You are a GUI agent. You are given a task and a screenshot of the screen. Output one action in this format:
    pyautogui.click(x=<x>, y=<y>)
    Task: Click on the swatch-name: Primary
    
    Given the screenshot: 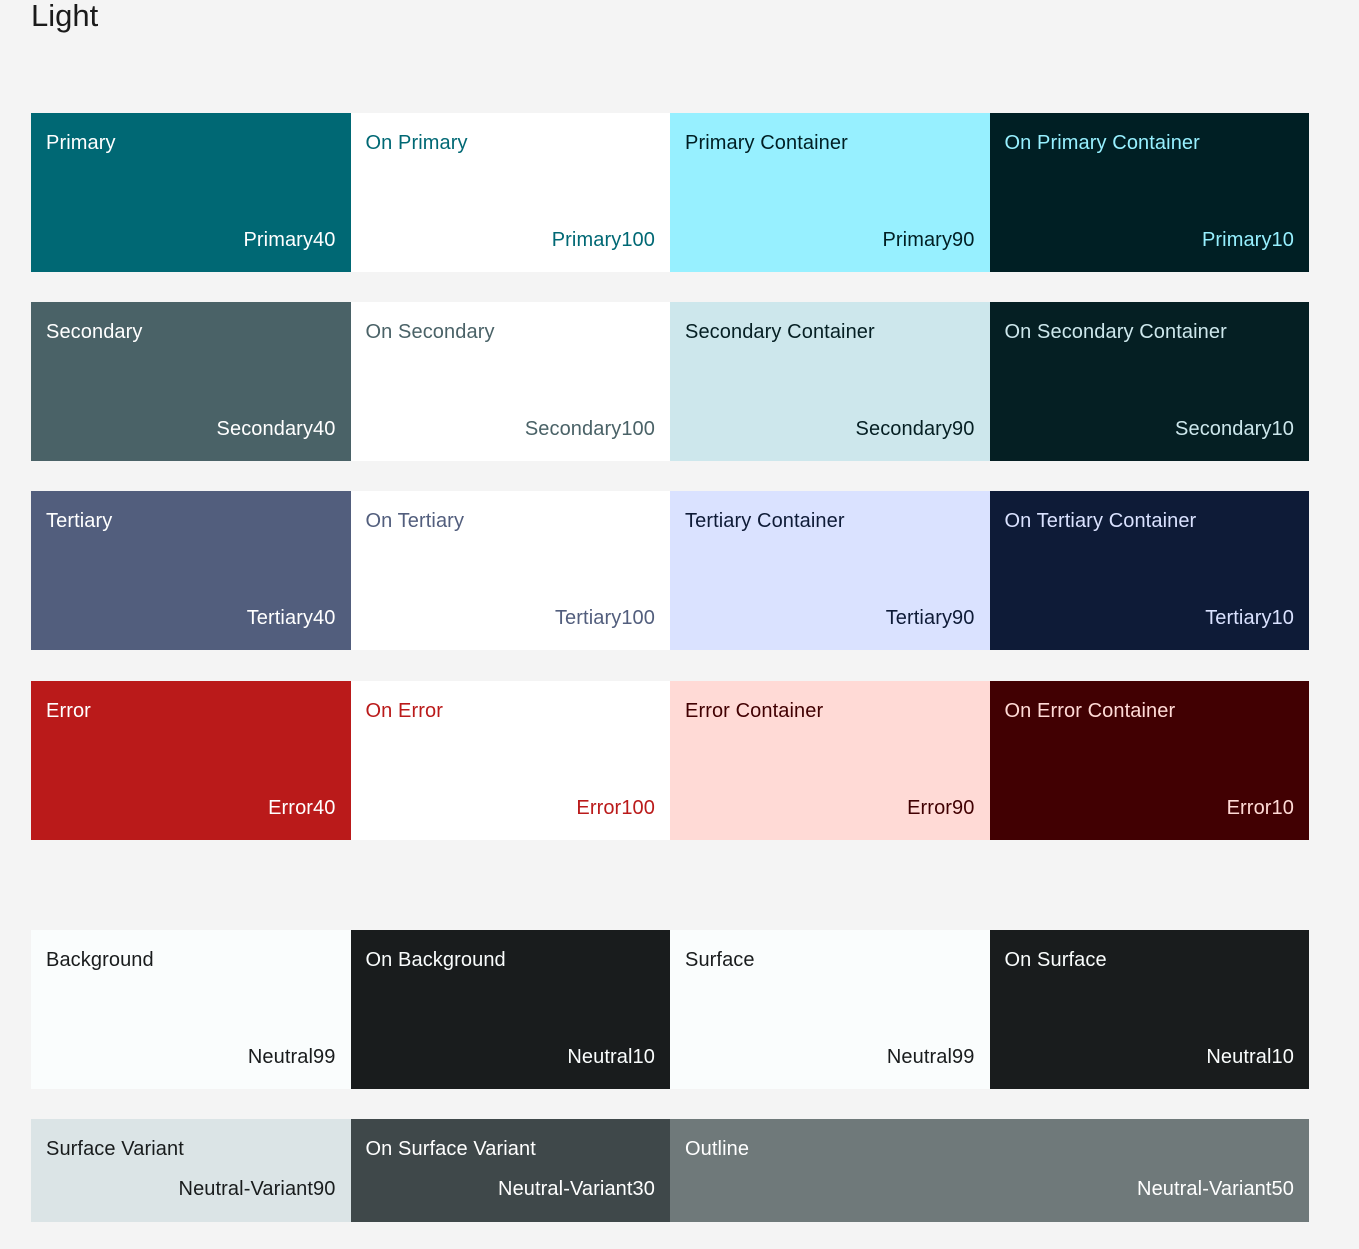 What is the action you would take?
    pyautogui.click(x=81, y=143)
    